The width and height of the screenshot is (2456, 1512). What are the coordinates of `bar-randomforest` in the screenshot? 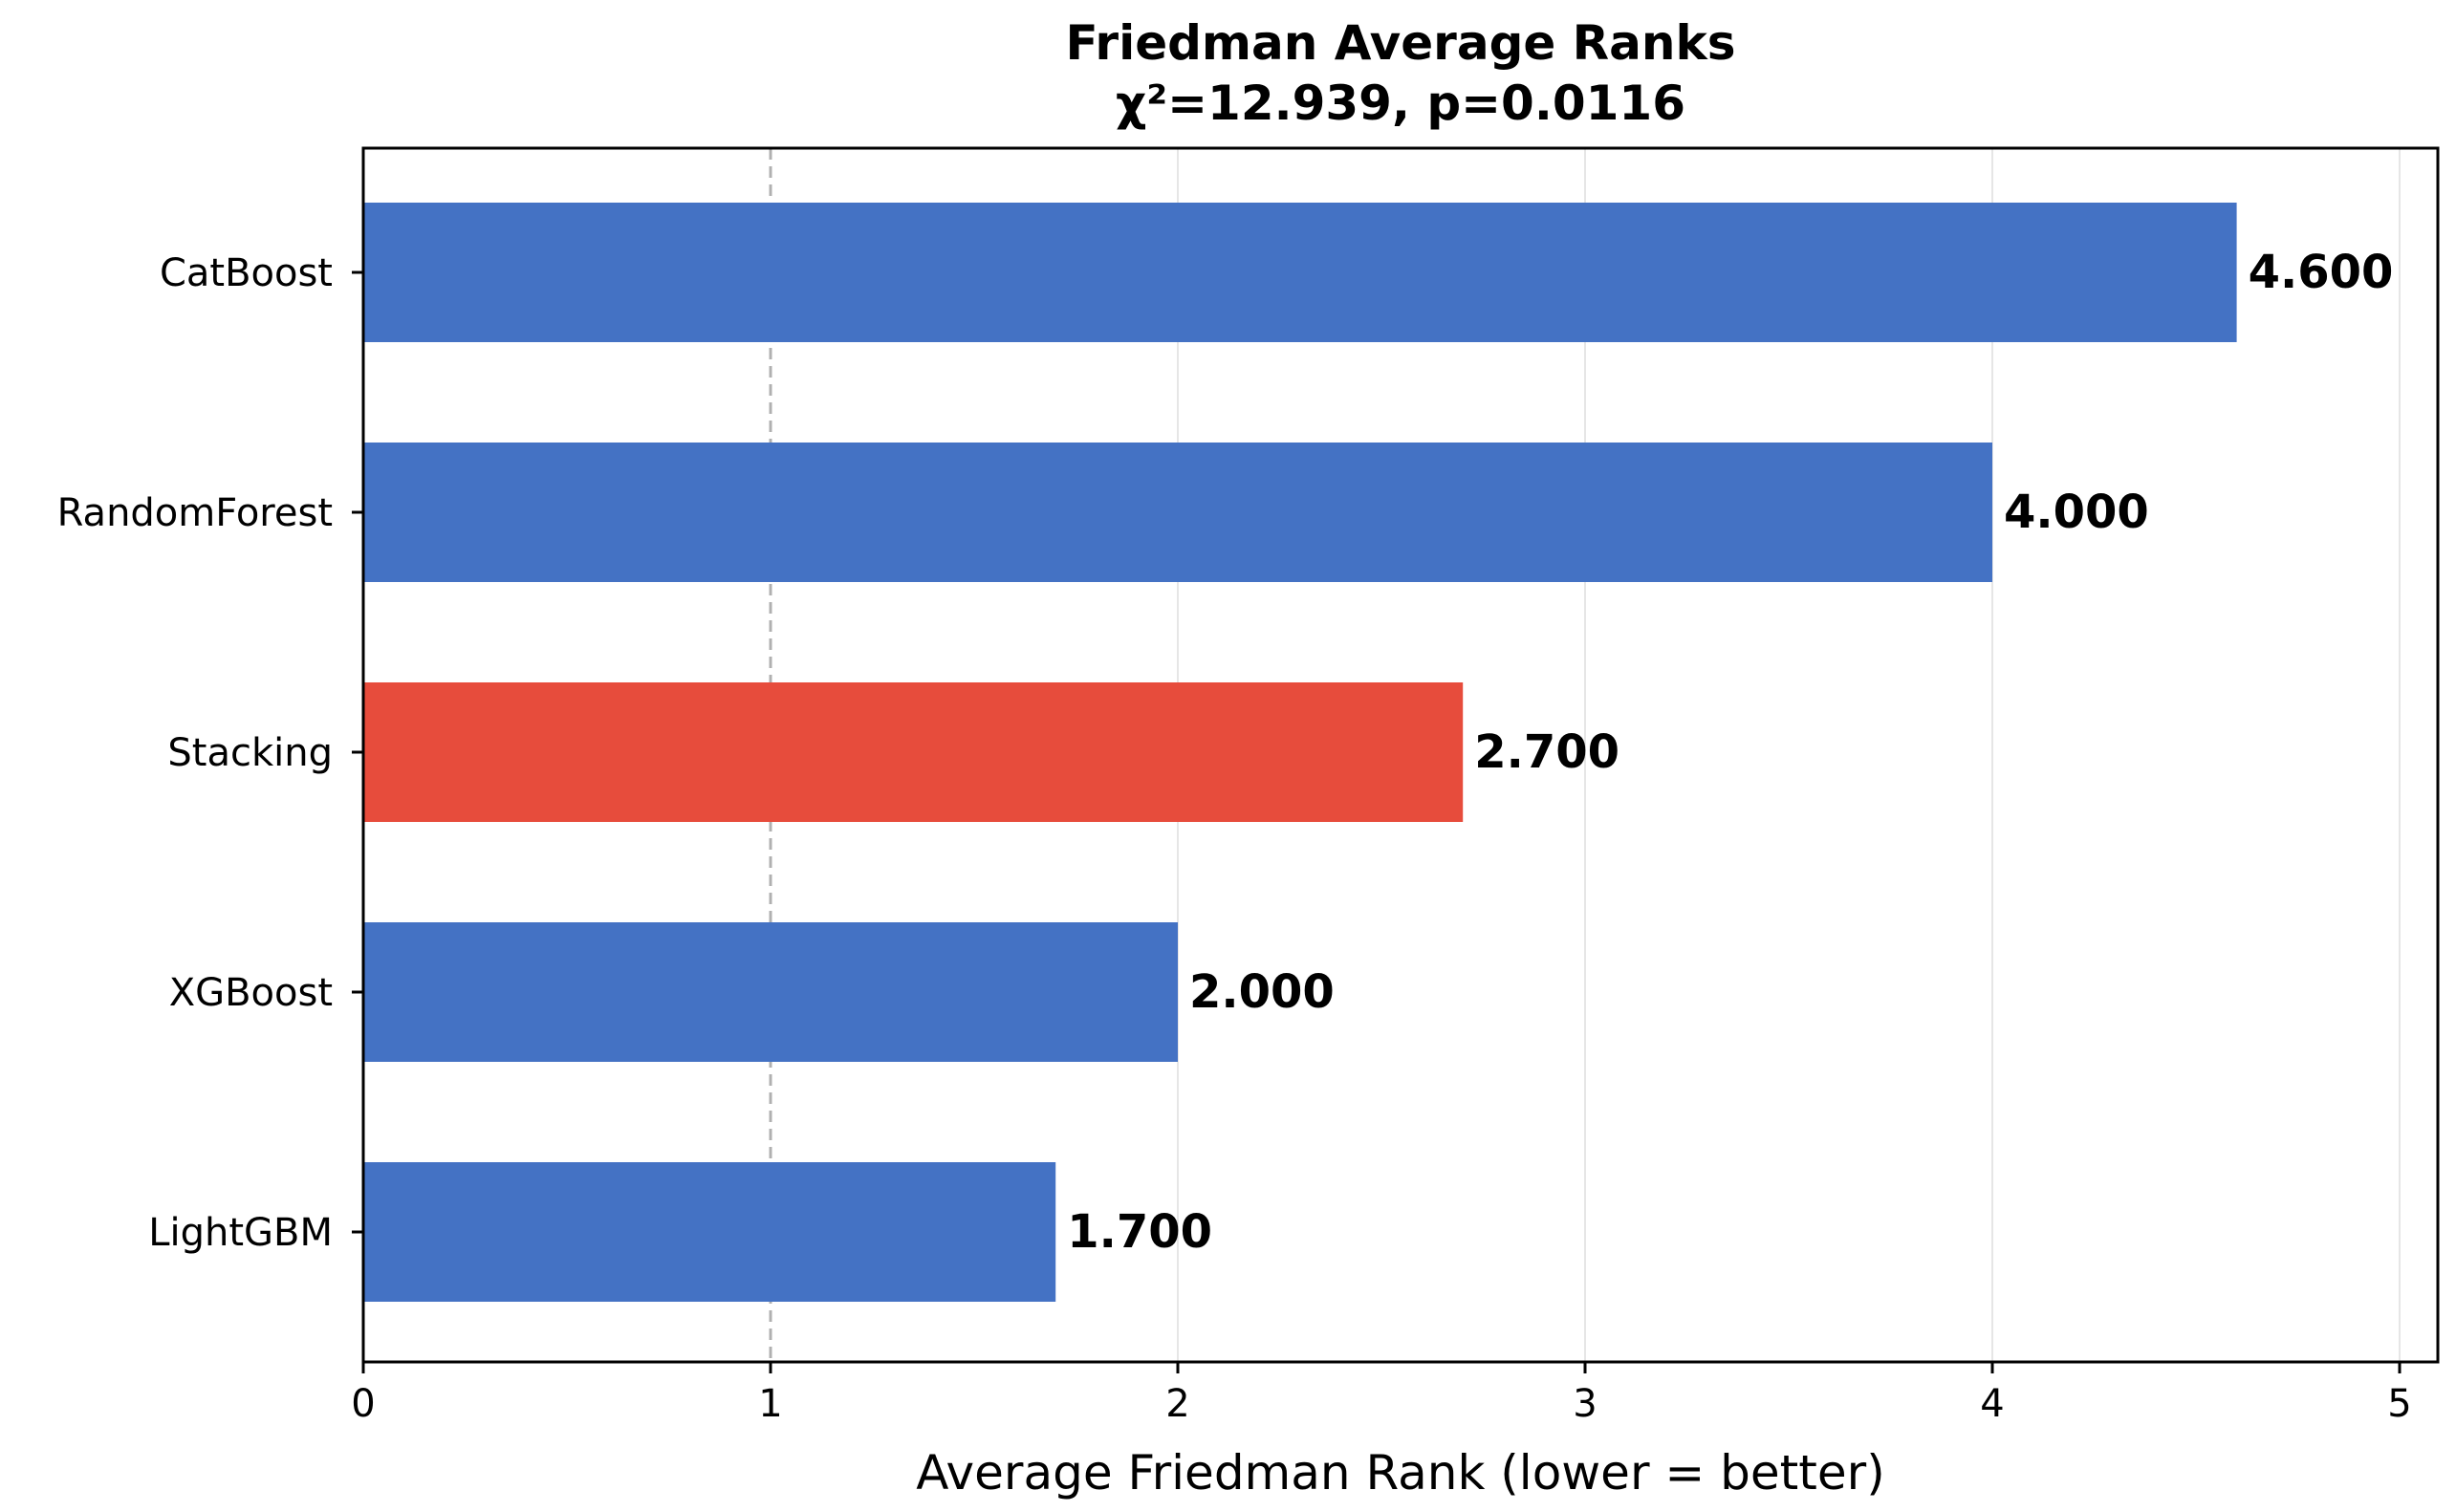 It's located at (1177, 512).